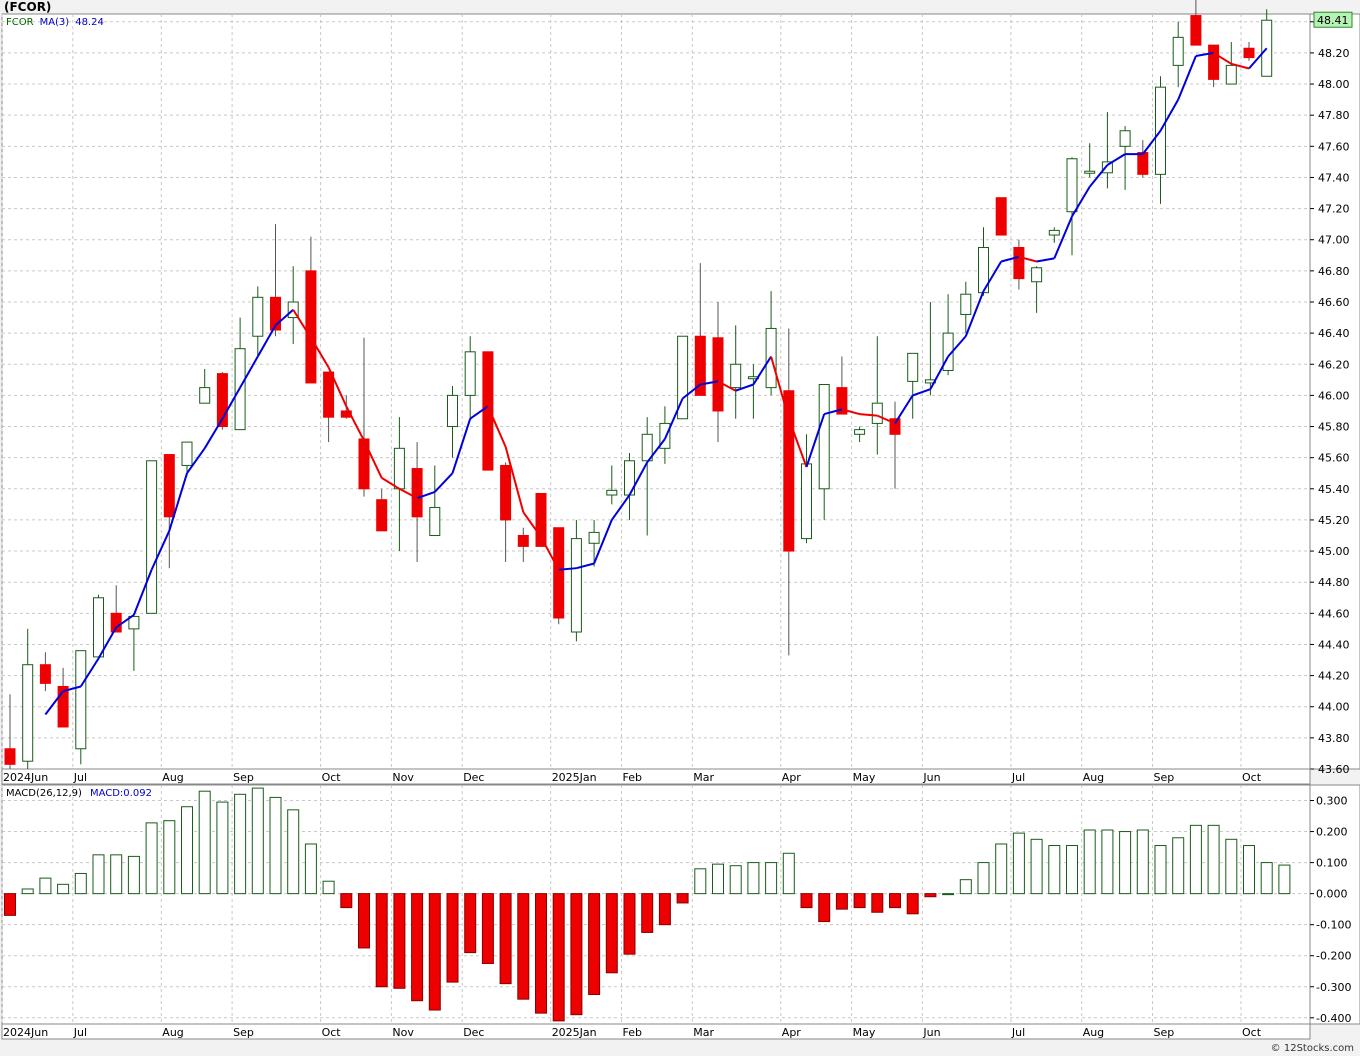 This screenshot has width=1360, height=1056. I want to click on price-ytick-label: 44.80, so click(1334, 582).